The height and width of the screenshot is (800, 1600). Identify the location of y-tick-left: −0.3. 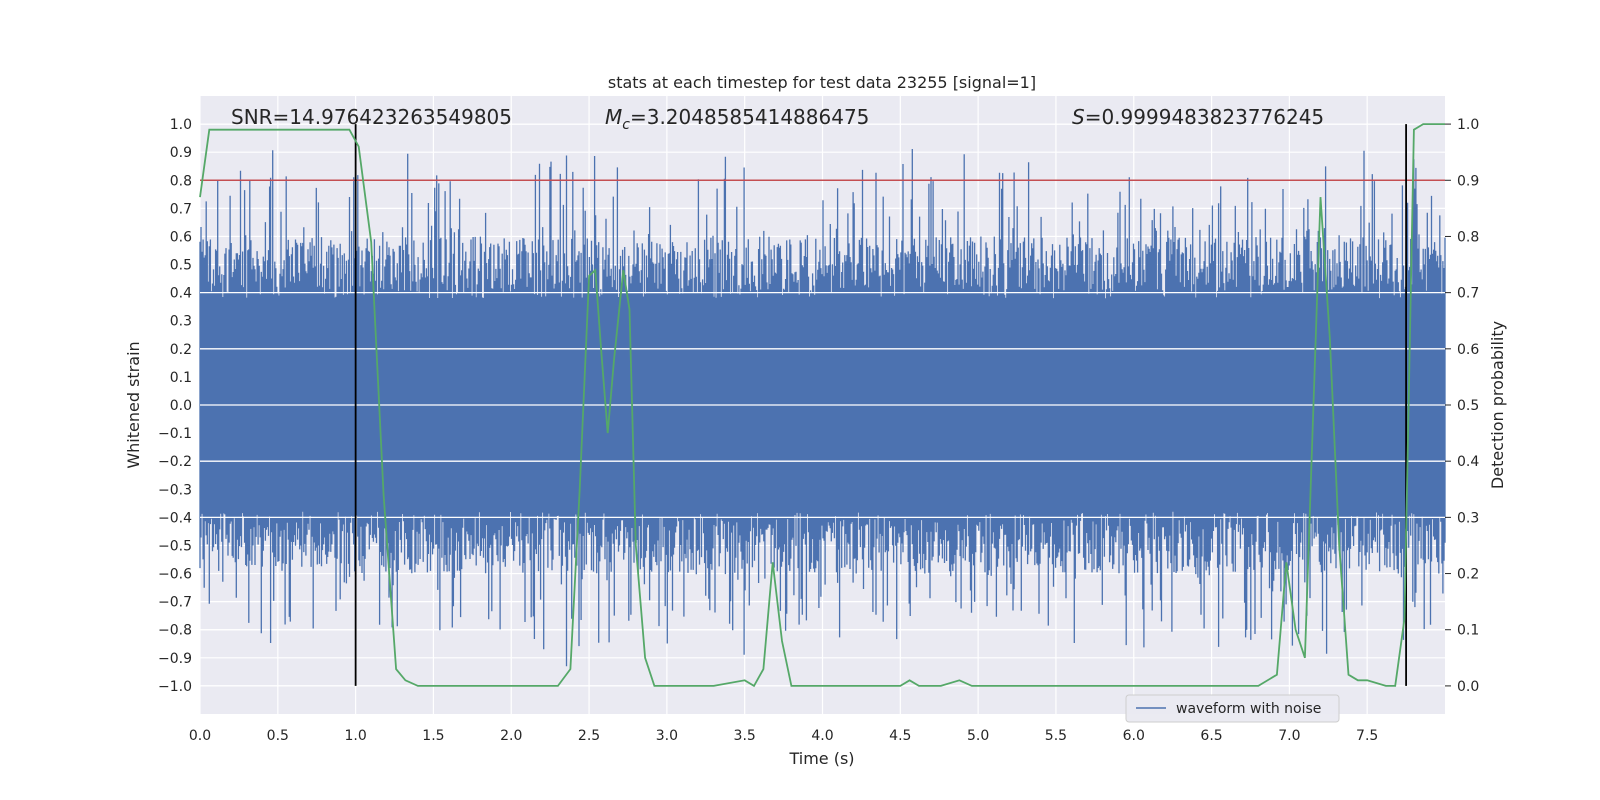
(175, 490).